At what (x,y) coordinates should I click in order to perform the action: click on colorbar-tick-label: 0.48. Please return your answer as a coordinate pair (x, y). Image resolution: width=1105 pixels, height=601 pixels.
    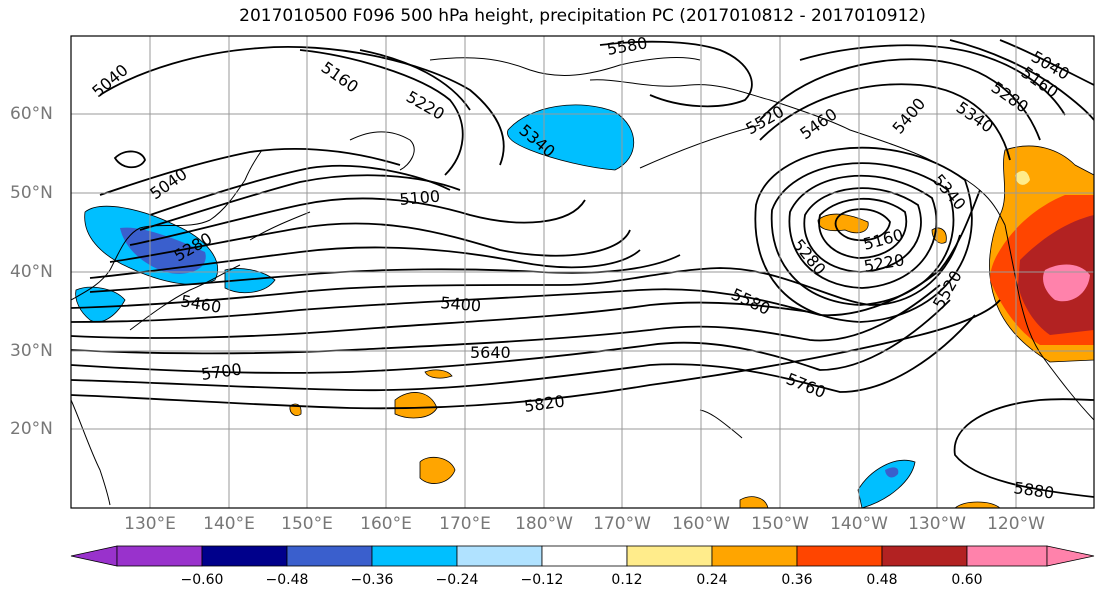
    Looking at the image, I should click on (882, 580).